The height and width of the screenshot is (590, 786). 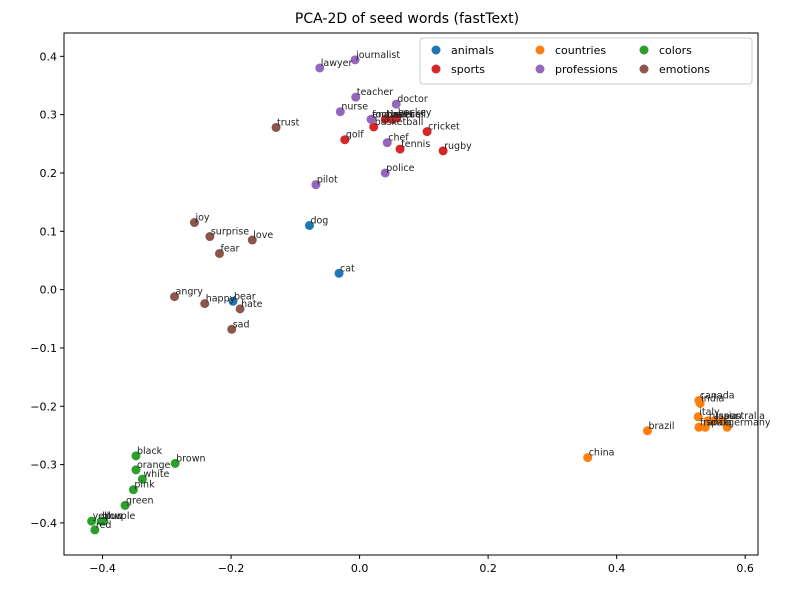 What do you see at coordinates (390, 114) in the screenshot?
I see `point-label: football` at bounding box center [390, 114].